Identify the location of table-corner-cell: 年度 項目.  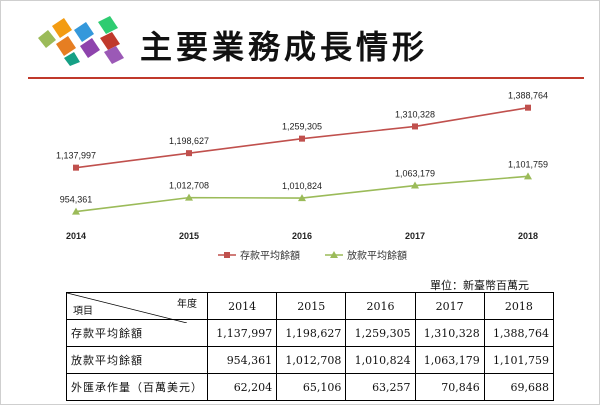
(137, 307).